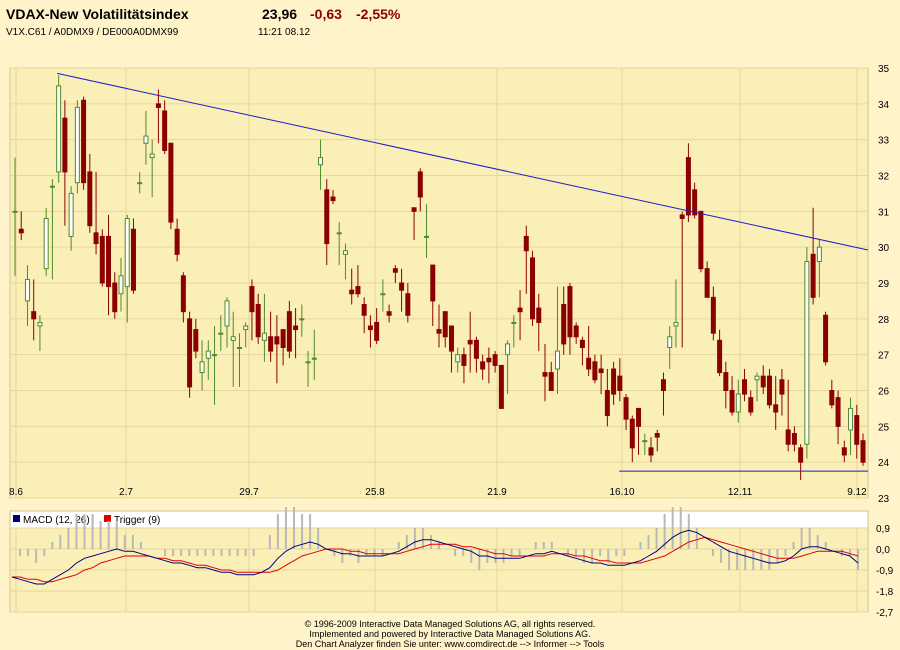 The height and width of the screenshot is (650, 900). What do you see at coordinates (92, 32) in the screenshot?
I see `instrument-identifiers: V1X.C61 / A0DMX9 / DE000A0DMX99` at bounding box center [92, 32].